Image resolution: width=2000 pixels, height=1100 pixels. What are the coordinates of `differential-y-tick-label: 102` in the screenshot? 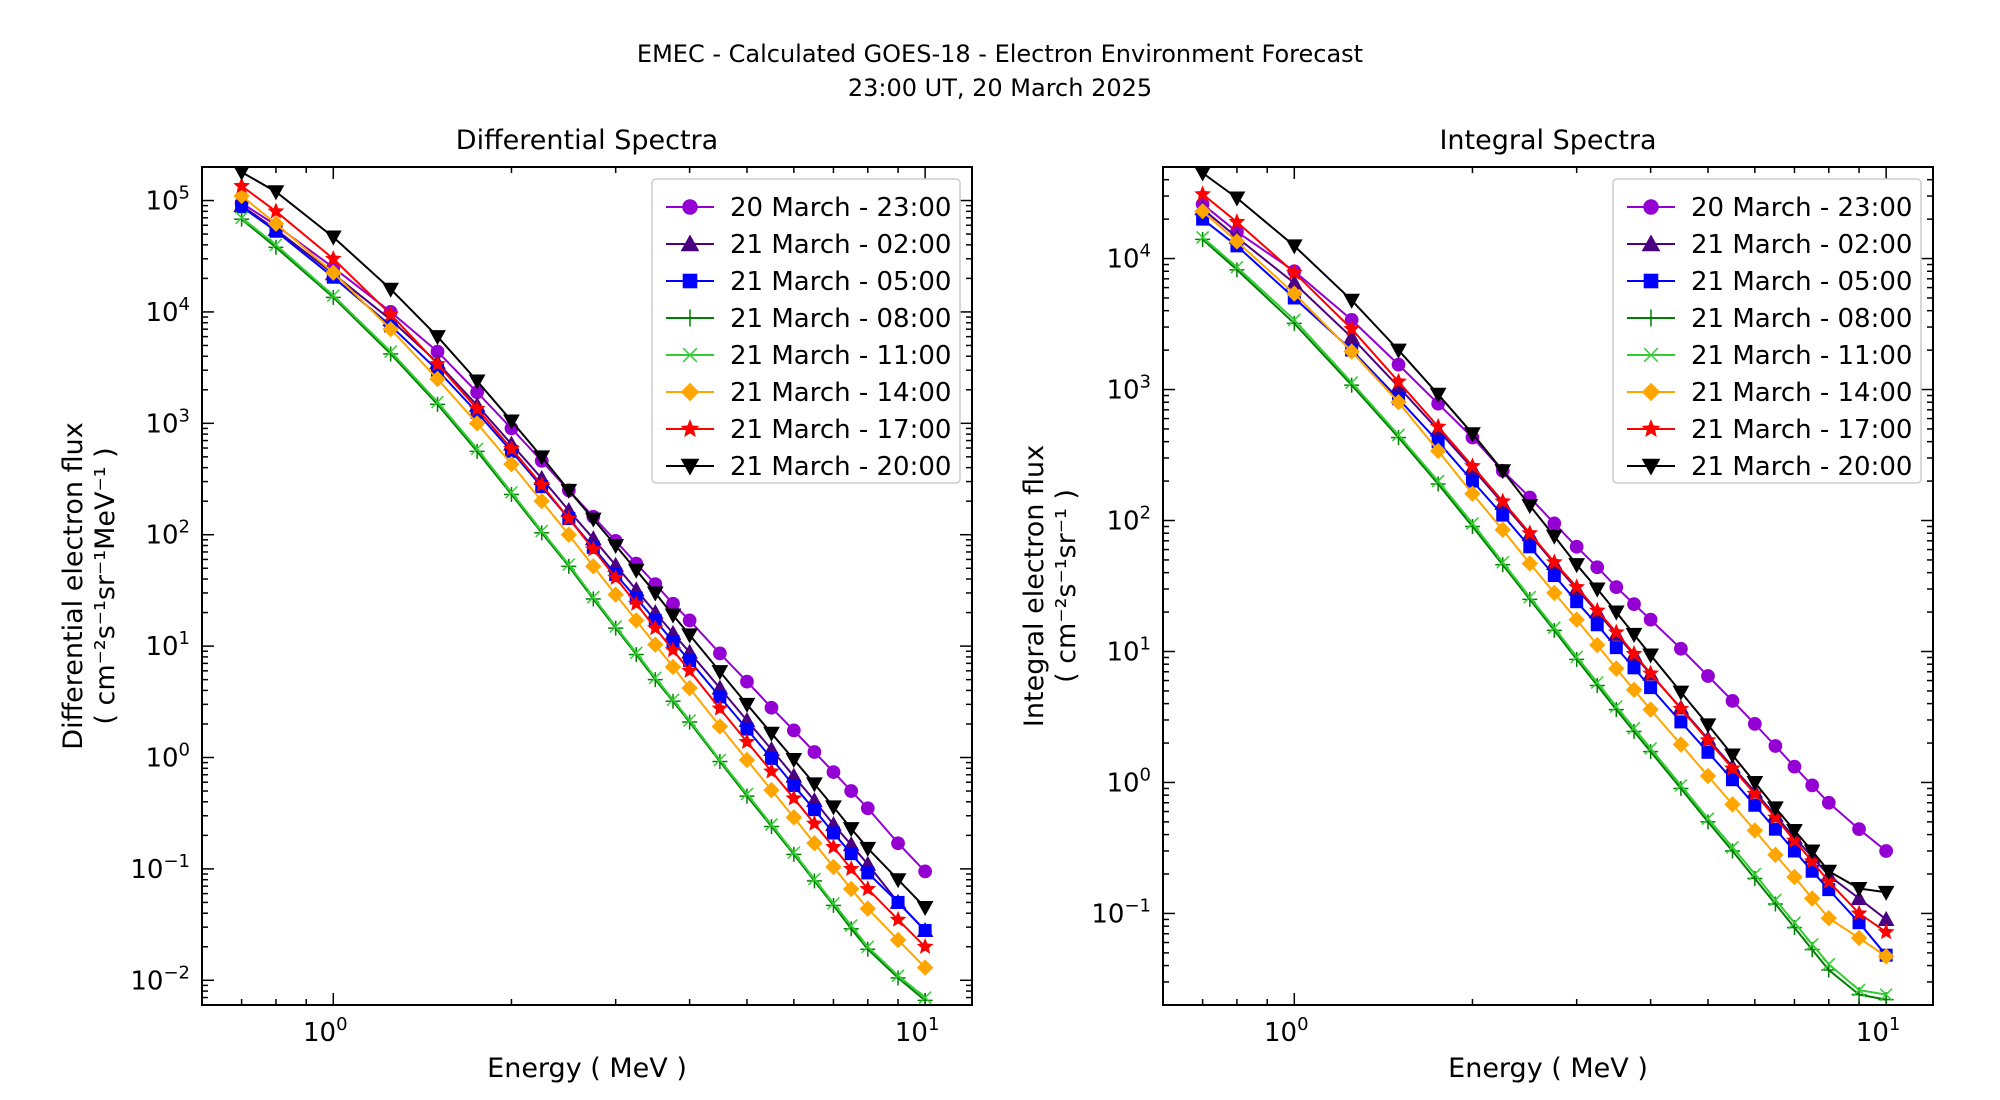 It's located at (167, 534).